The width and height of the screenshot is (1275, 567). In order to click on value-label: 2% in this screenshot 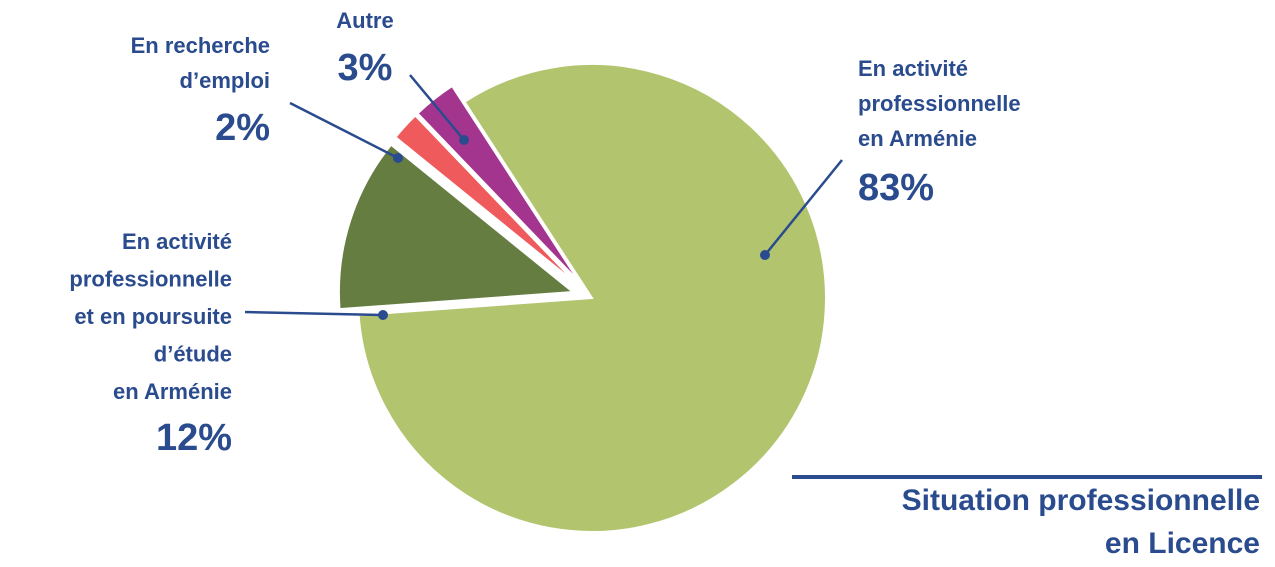, I will do `click(242, 128)`.